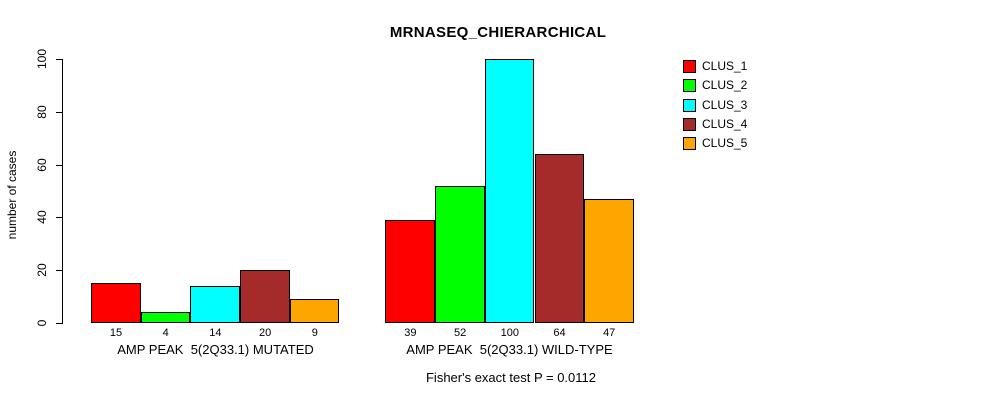 Image resolution: width=990 pixels, height=400 pixels. Describe the element at coordinates (559, 333) in the screenshot. I see `bar-value-label: 64` at that location.